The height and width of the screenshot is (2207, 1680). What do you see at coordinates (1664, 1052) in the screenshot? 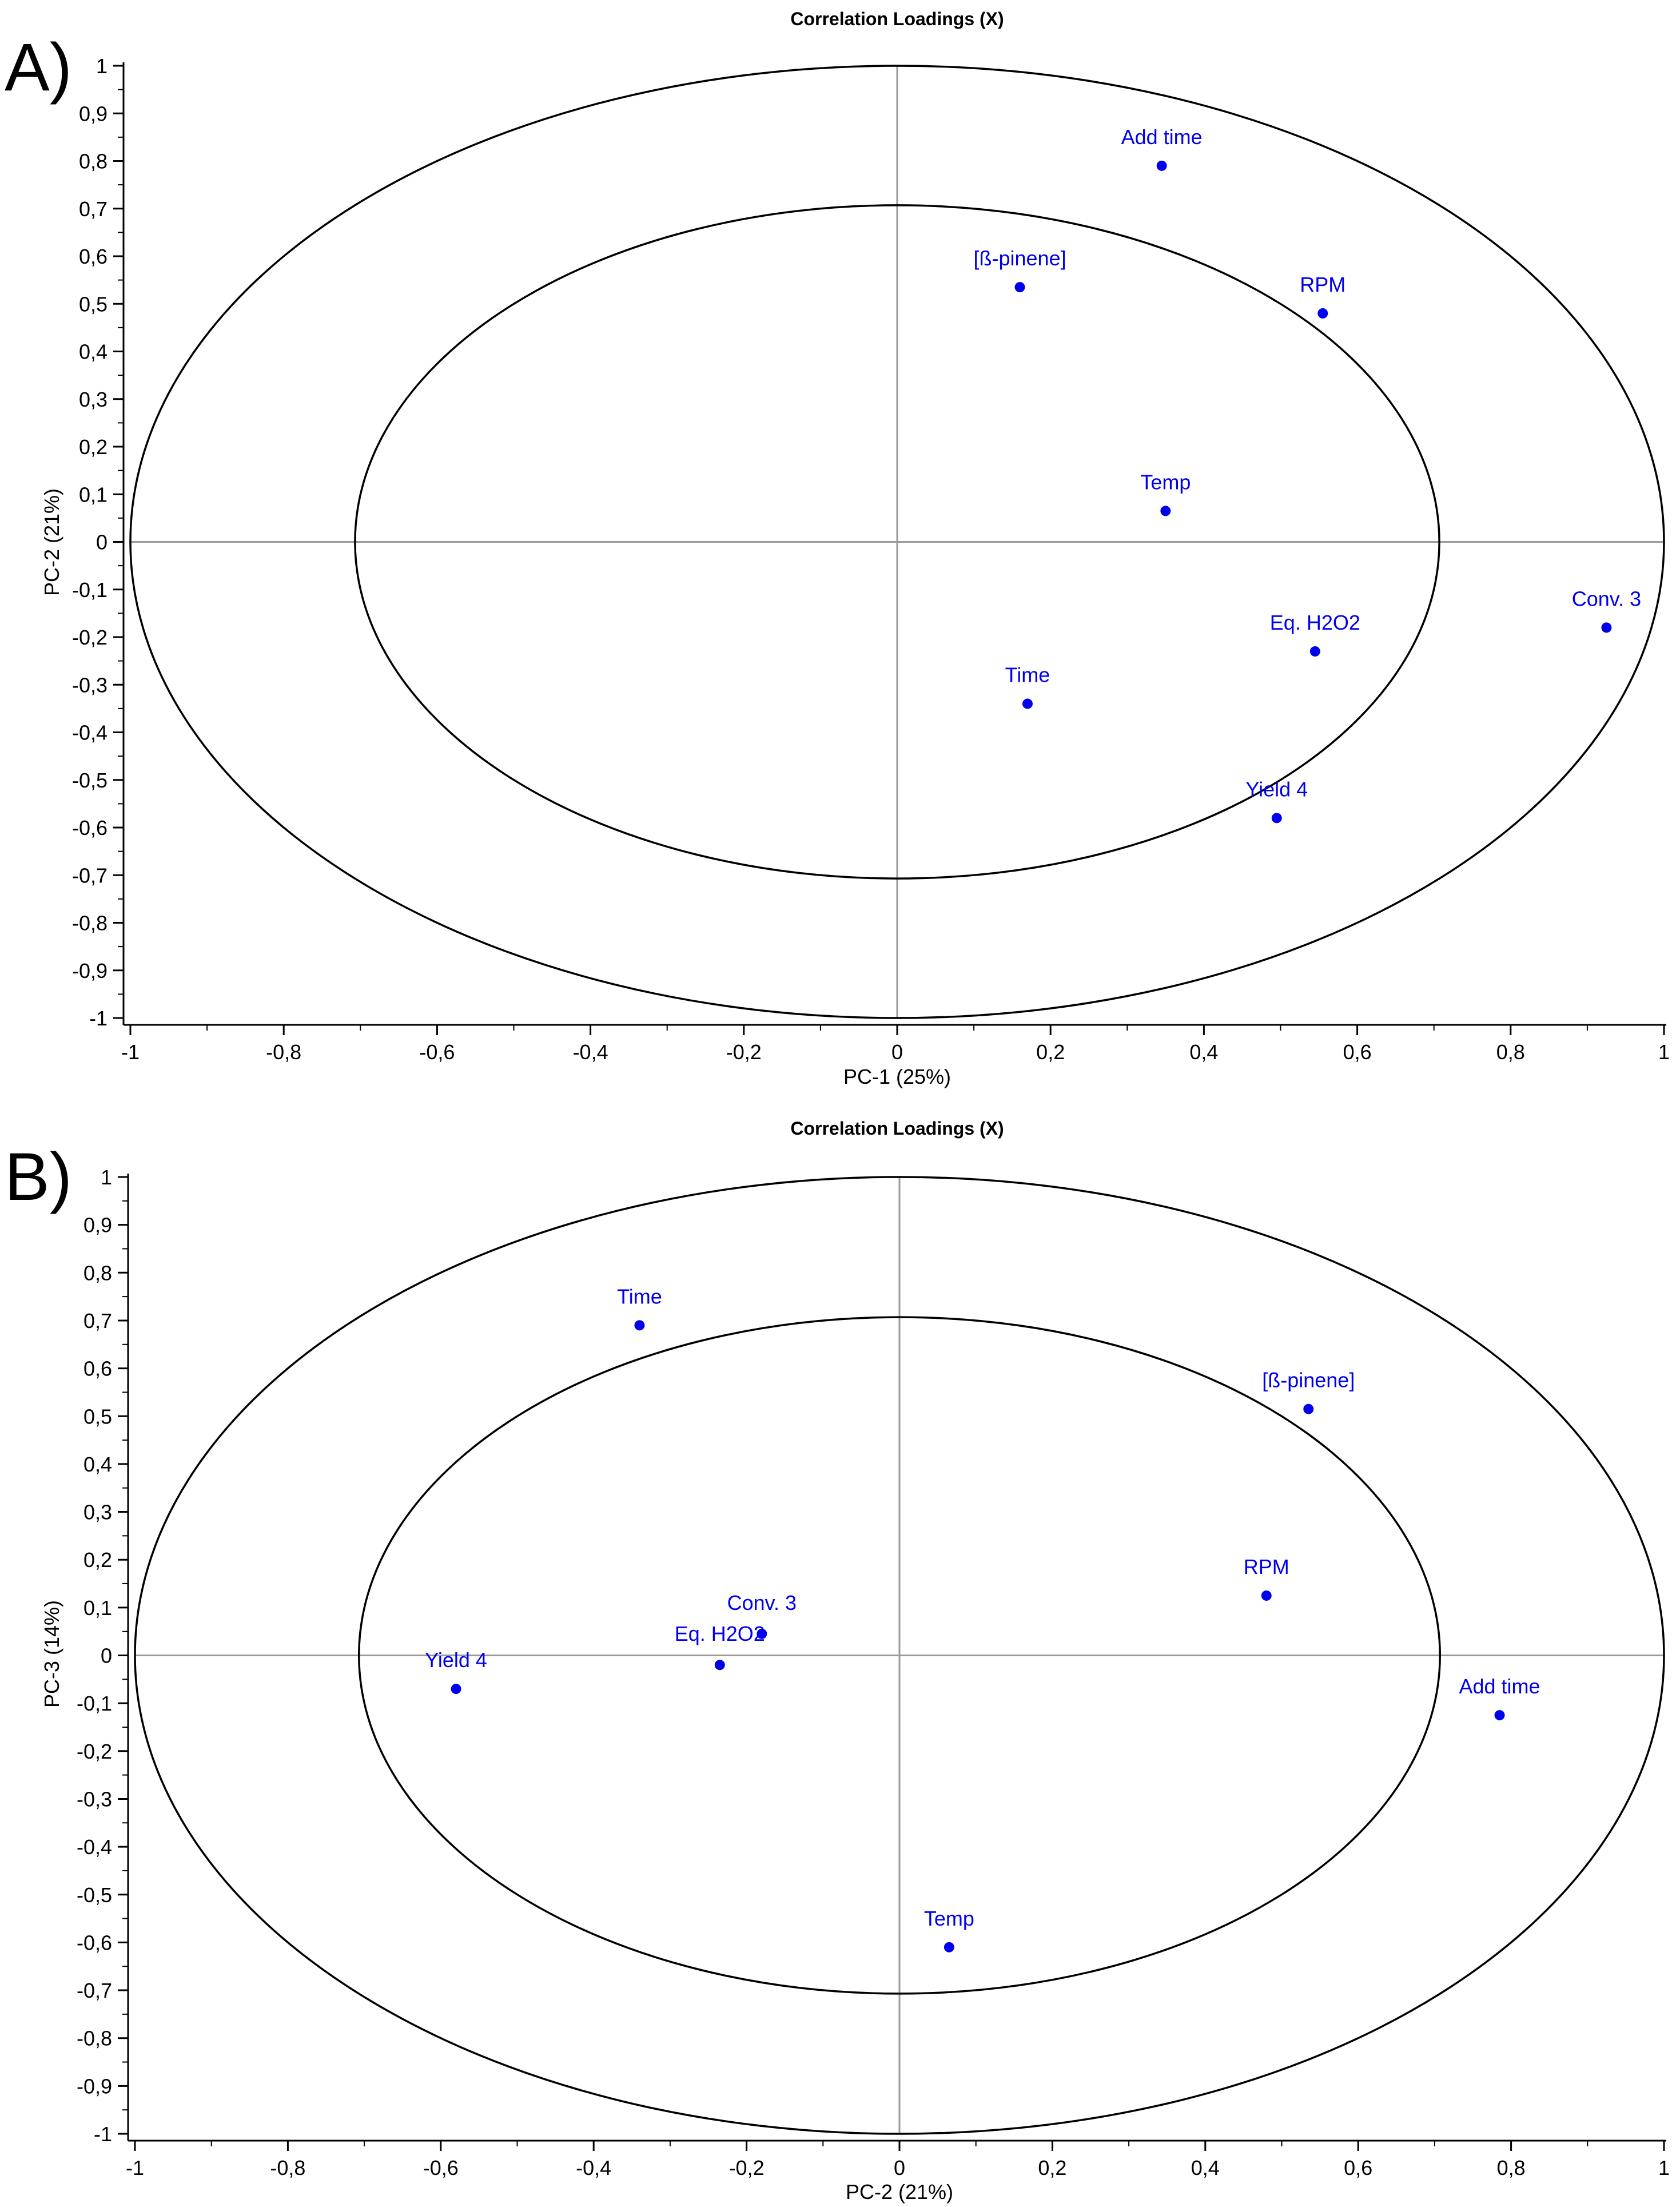
I see `x-tick-label: 1` at bounding box center [1664, 1052].